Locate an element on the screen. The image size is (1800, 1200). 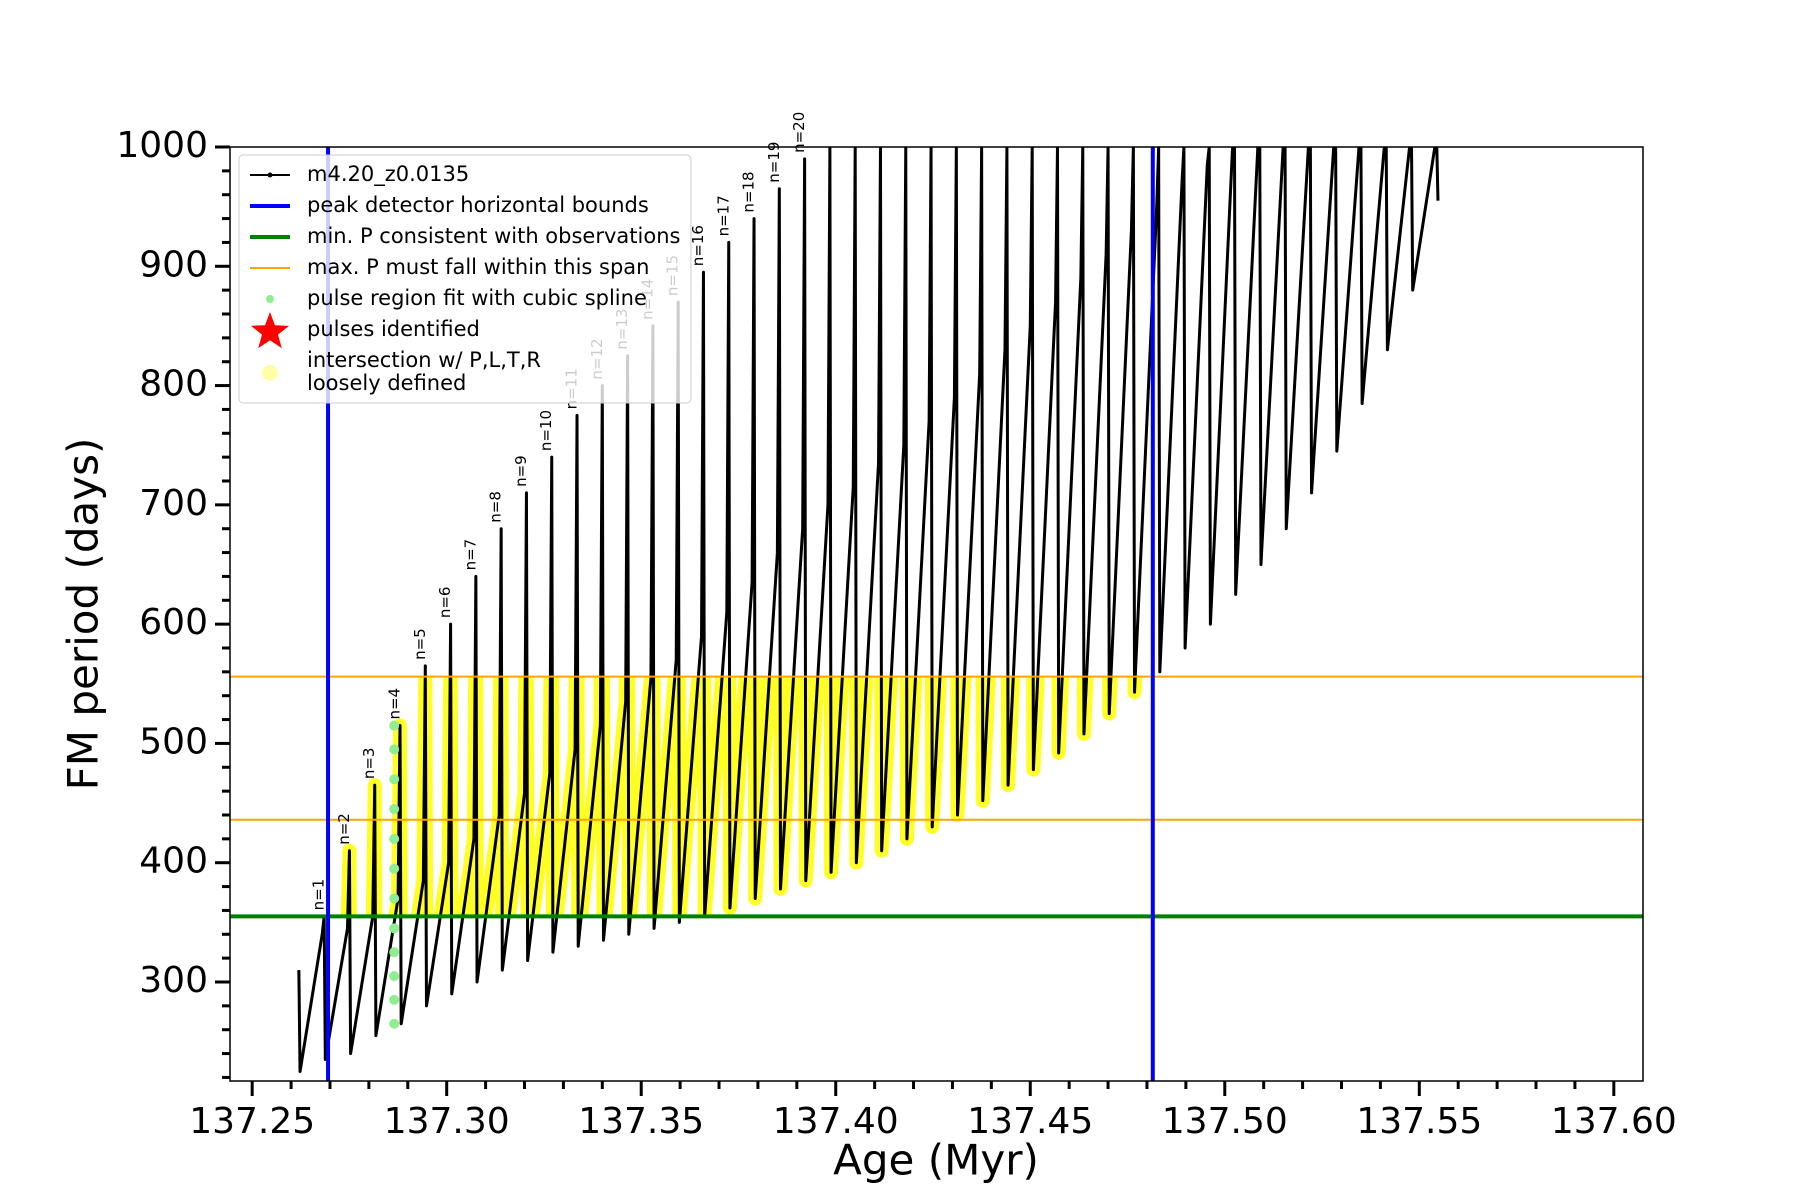
y-tick-label: 900 is located at coordinates (173, 264).